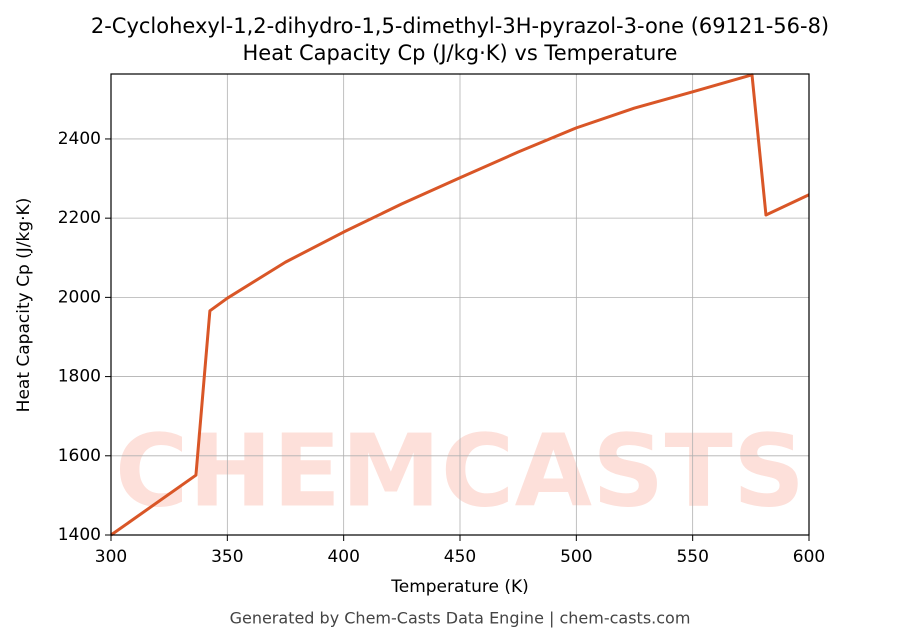  Describe the element at coordinates (79, 297) in the screenshot. I see `y-tick-label: 2000` at that location.